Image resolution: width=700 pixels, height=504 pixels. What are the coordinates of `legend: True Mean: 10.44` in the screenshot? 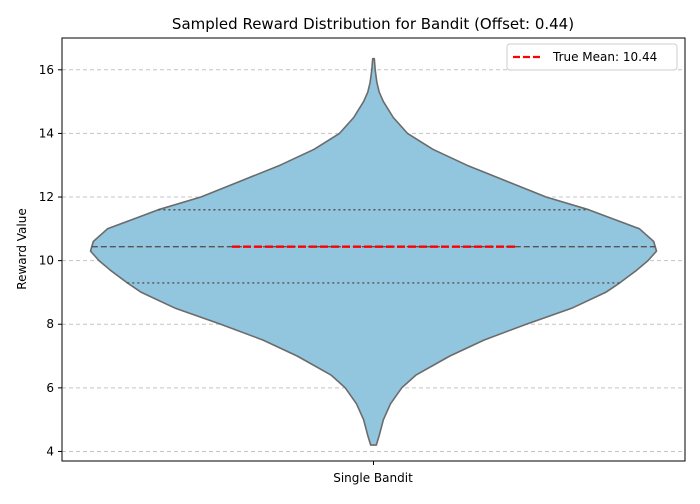 It's located at (592, 57).